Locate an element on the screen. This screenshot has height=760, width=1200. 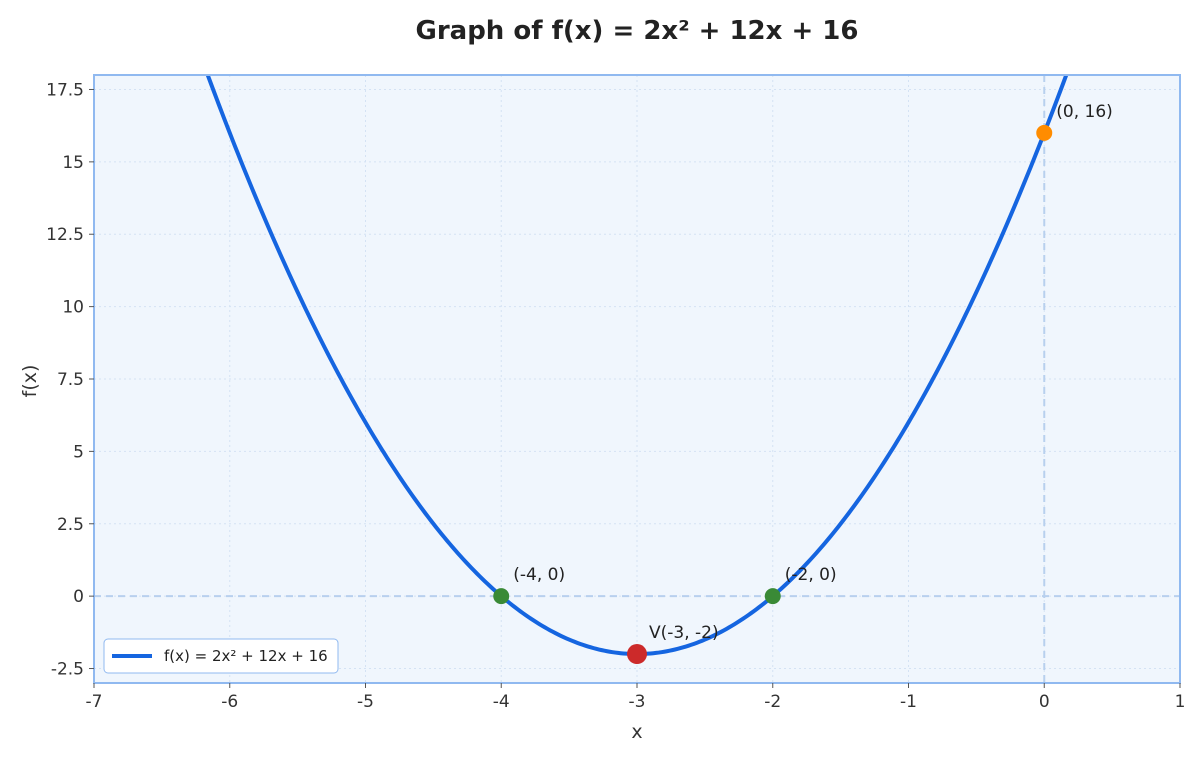
y-tick-label: 2.5 is located at coordinates (70, 525).